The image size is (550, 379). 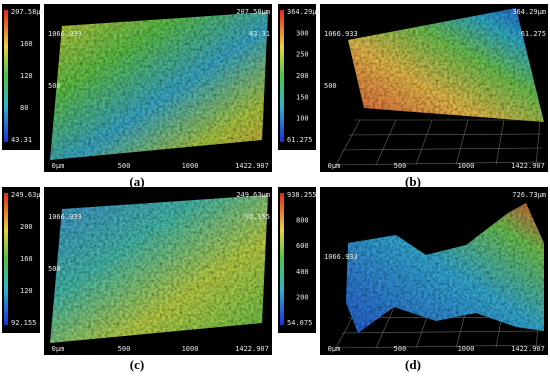 What do you see at coordinates (253, 195) in the screenshot?
I see `z-max-label: 249.63μm` at bounding box center [253, 195].